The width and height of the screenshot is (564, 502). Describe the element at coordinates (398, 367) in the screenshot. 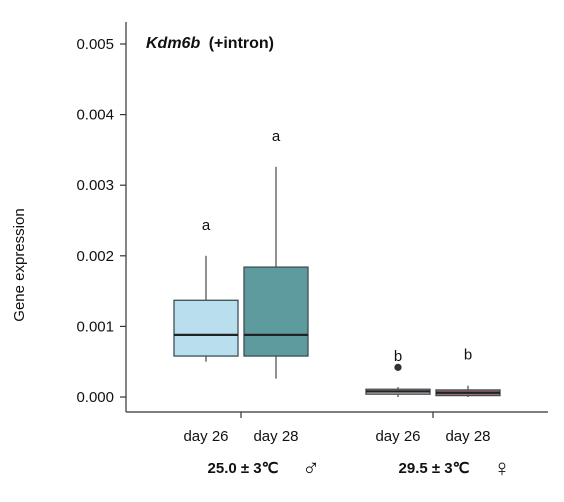

I see `box-outlier-point` at that location.